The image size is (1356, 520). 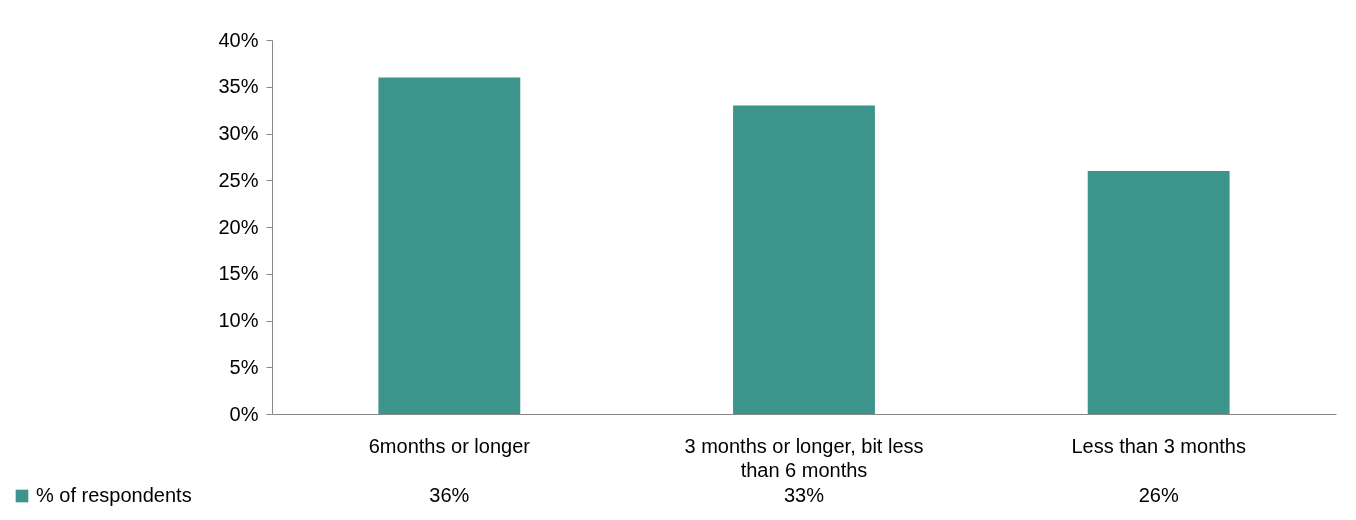 What do you see at coordinates (449, 445) in the screenshot?
I see `x-tick-label: 6months or longer` at bounding box center [449, 445].